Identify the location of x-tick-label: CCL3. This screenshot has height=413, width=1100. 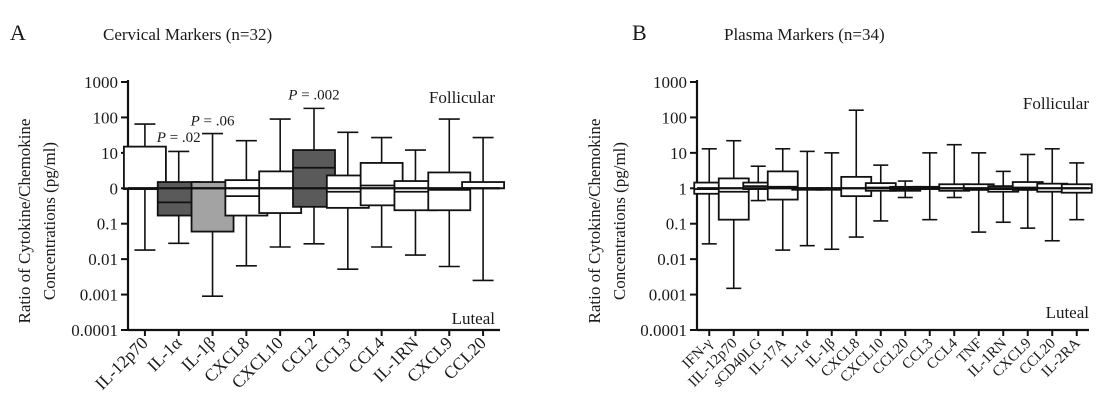
(332, 355).